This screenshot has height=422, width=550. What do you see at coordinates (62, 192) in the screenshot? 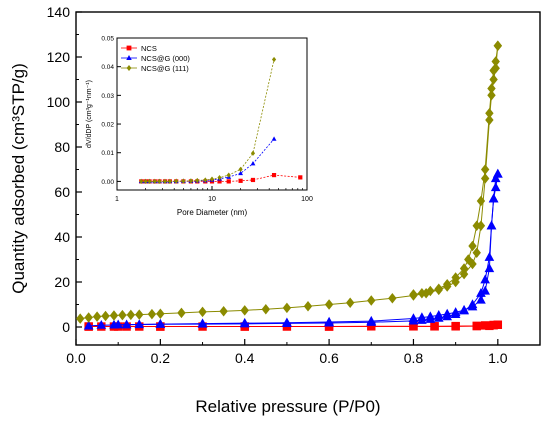
I see `main-y-tick-label: 60` at bounding box center [62, 192].